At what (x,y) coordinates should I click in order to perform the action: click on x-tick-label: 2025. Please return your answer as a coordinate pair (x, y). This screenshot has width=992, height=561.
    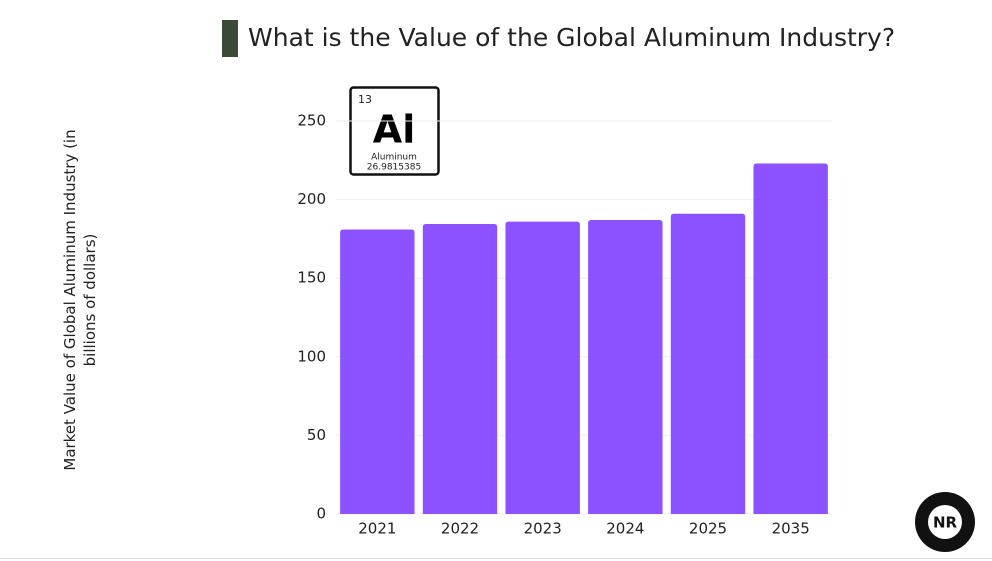
    Looking at the image, I should click on (708, 529).